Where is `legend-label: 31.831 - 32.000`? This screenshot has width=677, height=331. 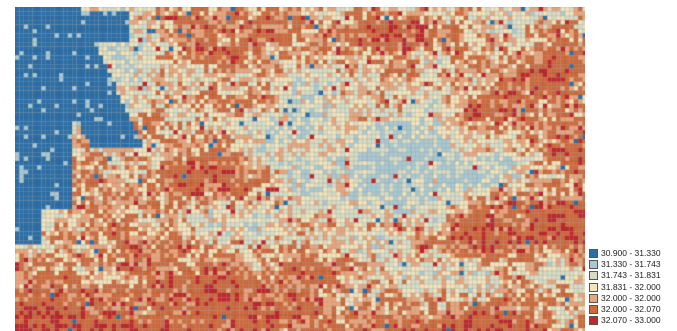 legend-label: 31.831 - 32.000 is located at coordinates (631, 286).